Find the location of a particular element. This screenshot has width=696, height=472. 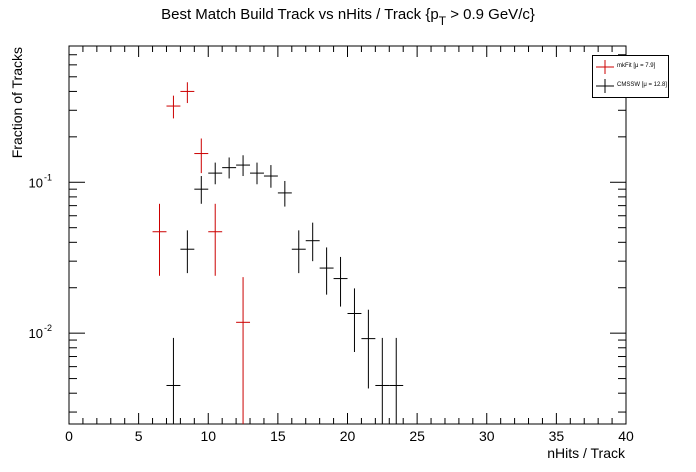

x-tick-label: 35 is located at coordinates (557, 436).